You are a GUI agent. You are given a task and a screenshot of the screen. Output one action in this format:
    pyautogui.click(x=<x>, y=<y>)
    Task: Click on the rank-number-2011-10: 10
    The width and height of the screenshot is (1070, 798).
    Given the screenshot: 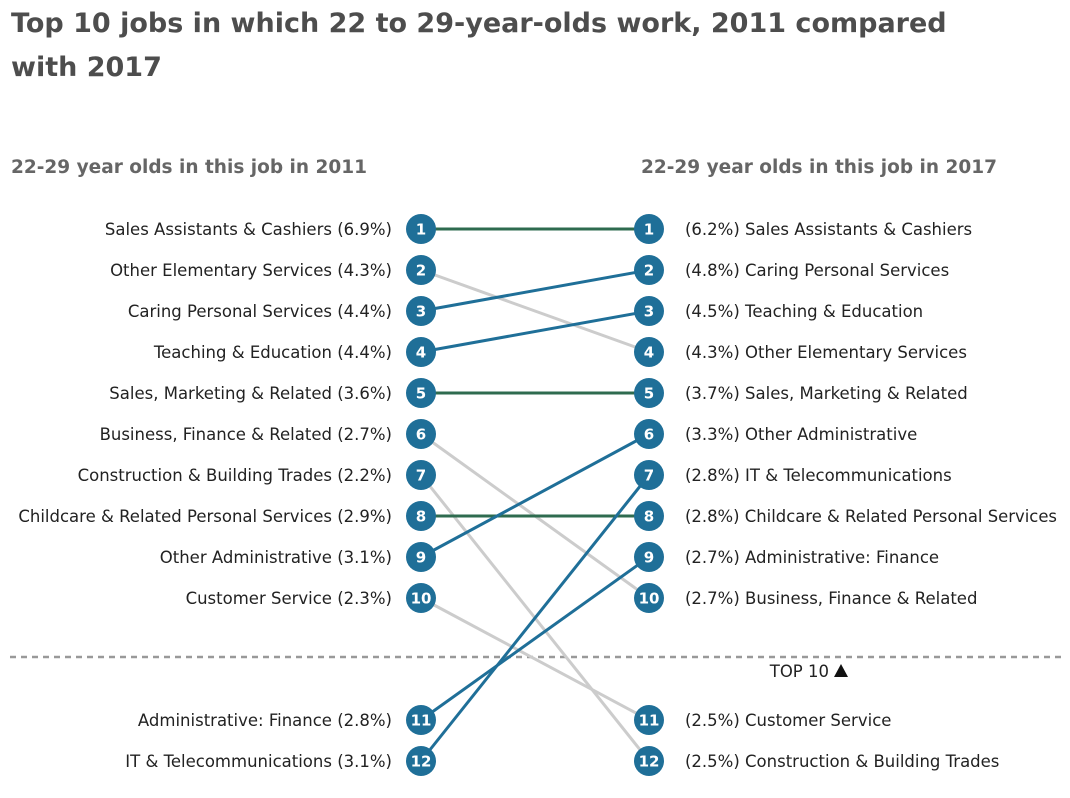 What is the action you would take?
    pyautogui.click(x=421, y=599)
    